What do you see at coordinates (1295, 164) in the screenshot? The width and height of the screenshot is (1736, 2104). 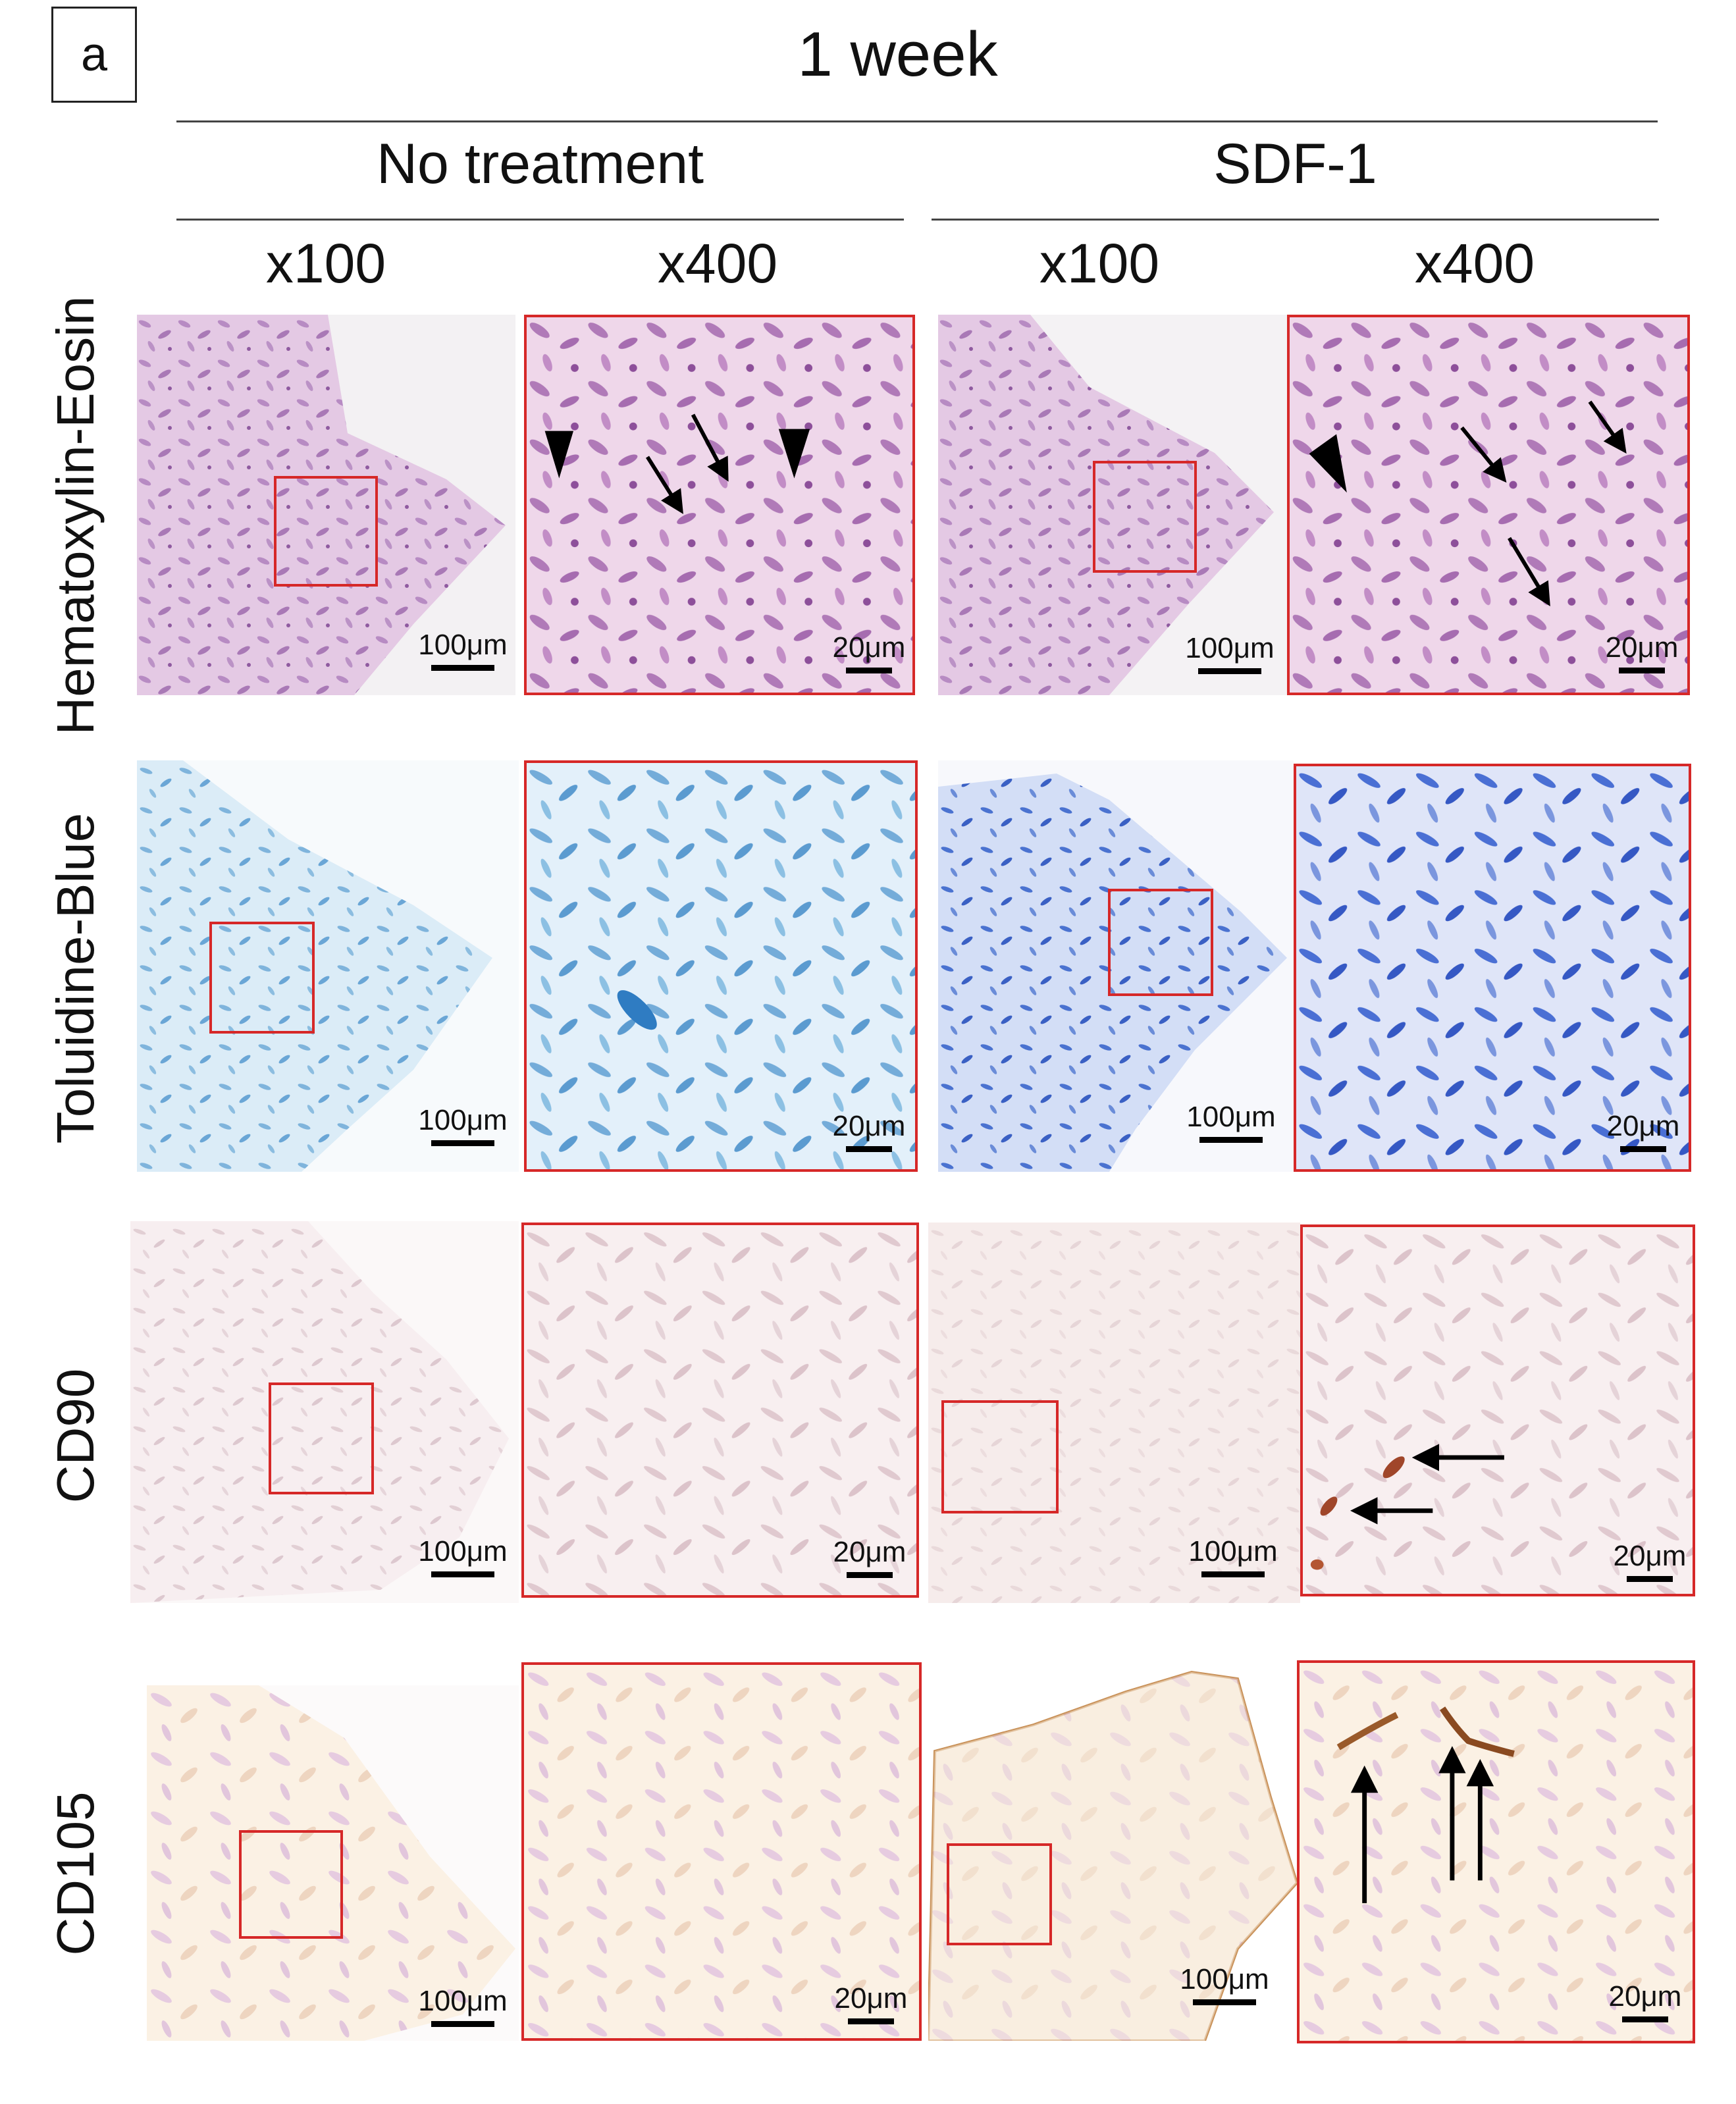 I see `group-sdf1: SDF-1` at bounding box center [1295, 164].